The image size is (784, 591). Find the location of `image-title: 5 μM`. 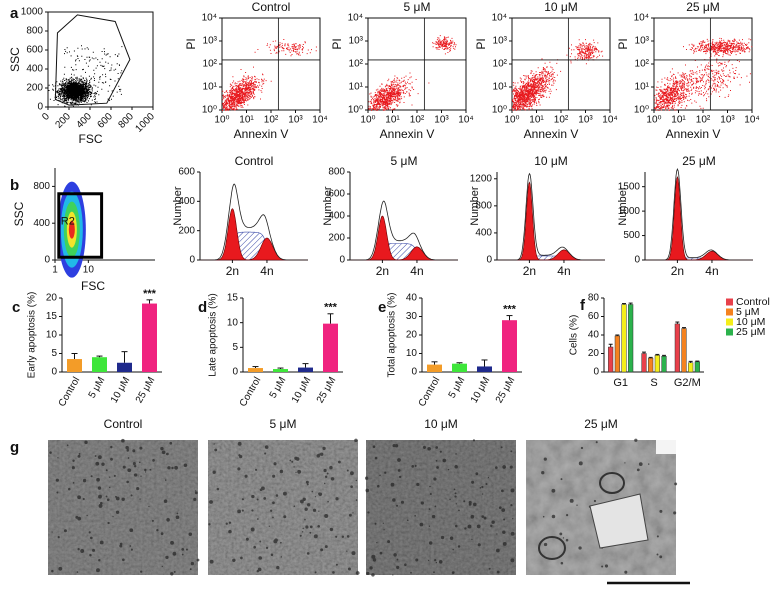

image-title: 5 μM is located at coordinates (283, 424).